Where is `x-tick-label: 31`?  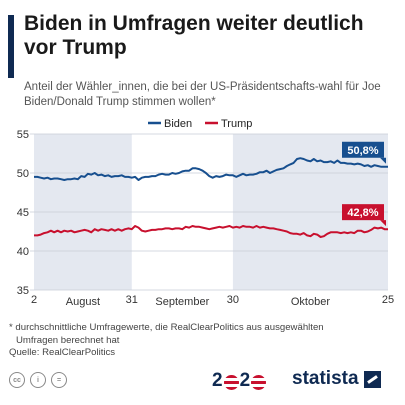 x-tick-label: 31 is located at coordinates (132, 300).